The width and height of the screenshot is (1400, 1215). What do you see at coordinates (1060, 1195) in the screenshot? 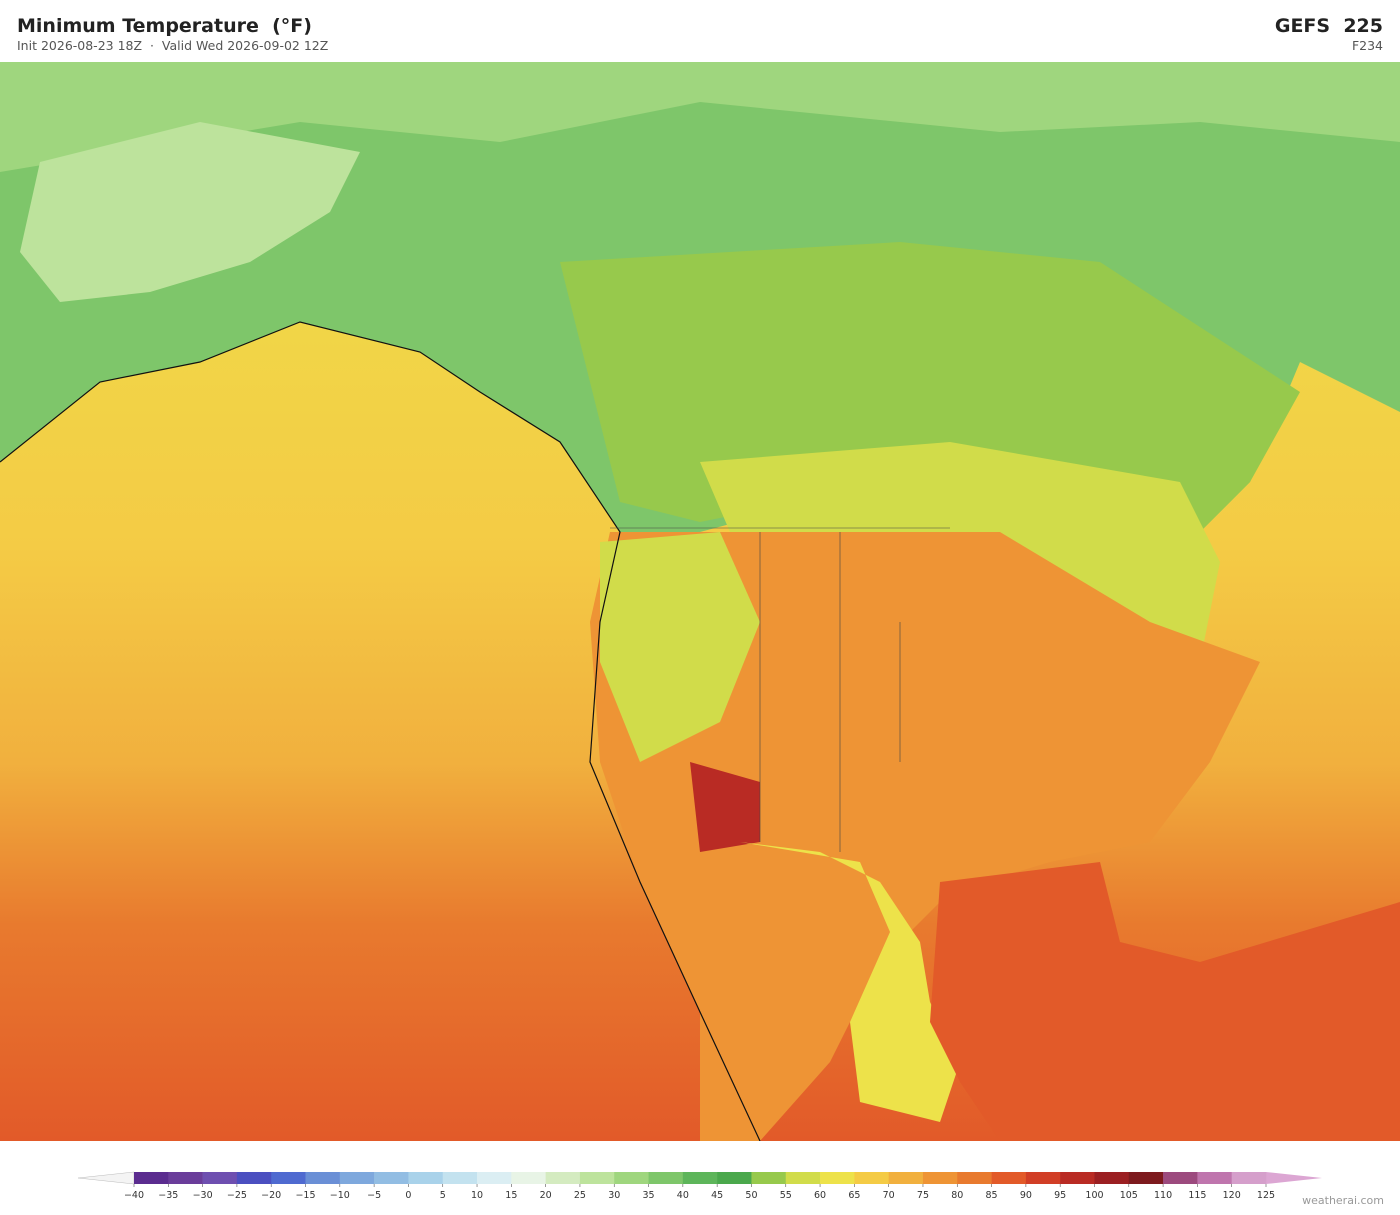
I see `colorbar-tick-label: 95` at bounding box center [1060, 1195].